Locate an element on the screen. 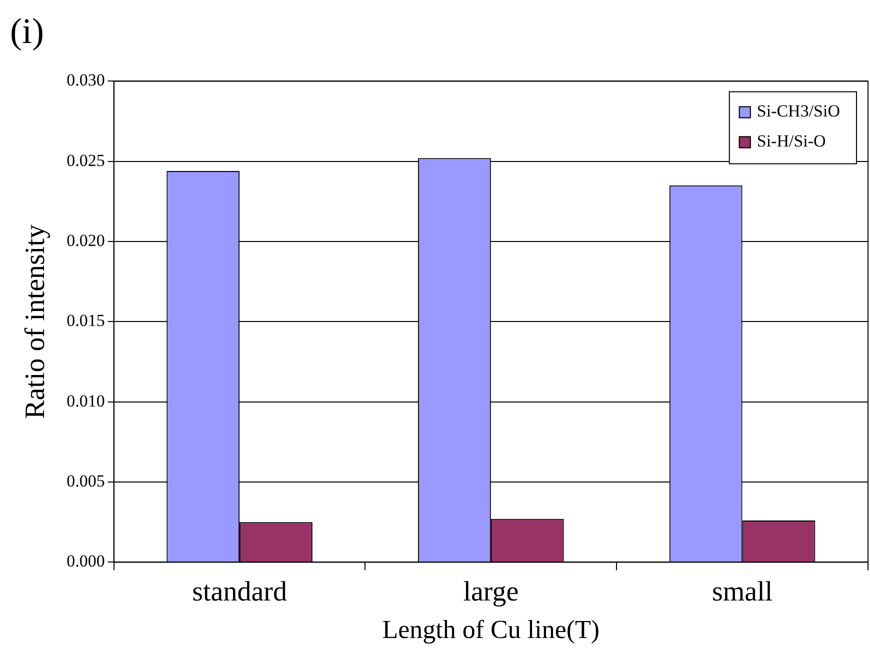  y-tick-label: 0.030 is located at coordinates (85, 80).